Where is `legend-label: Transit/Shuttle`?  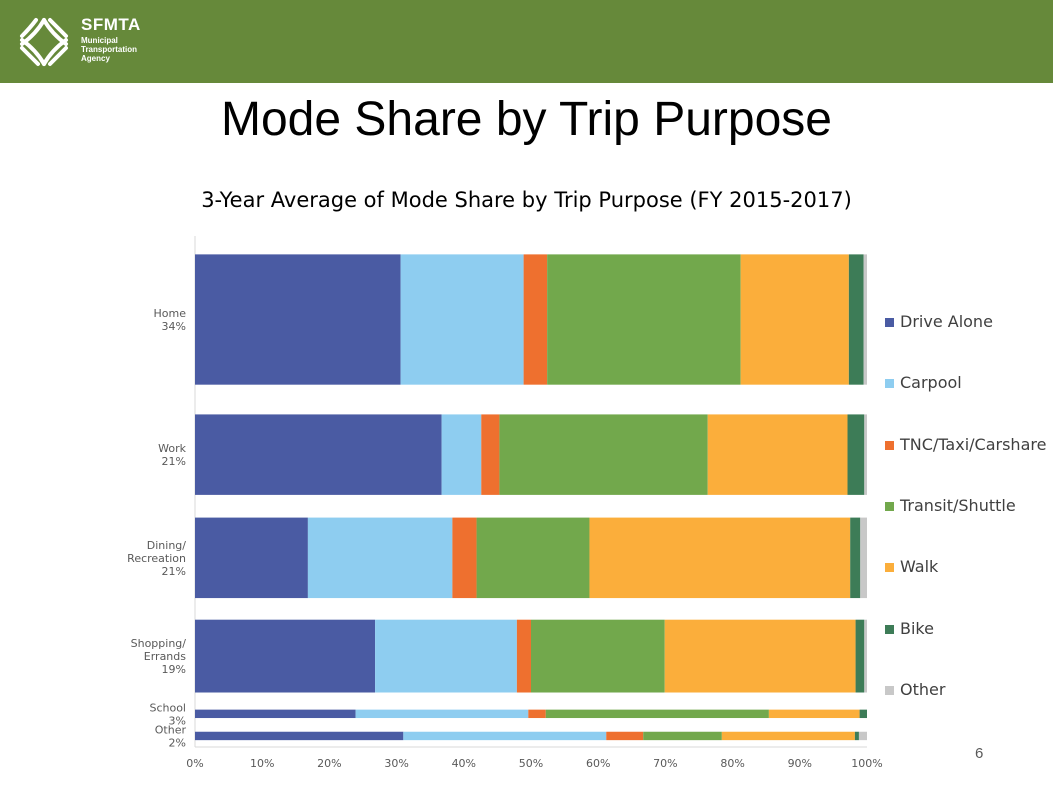
legend-label: Transit/Shuttle is located at coordinates (958, 505).